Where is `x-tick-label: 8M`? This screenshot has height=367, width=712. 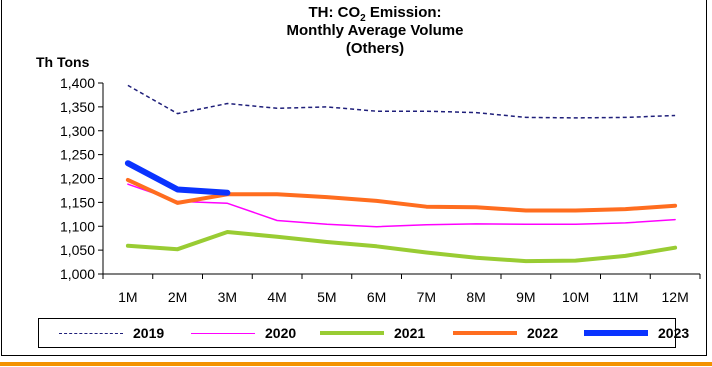 x-tick-label: 8M is located at coordinates (475, 297).